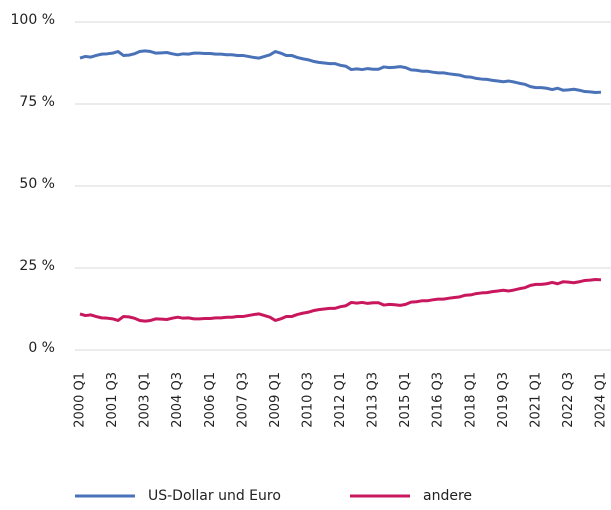  I want to click on x-tick-label: 2016 Q3, so click(438, 400).